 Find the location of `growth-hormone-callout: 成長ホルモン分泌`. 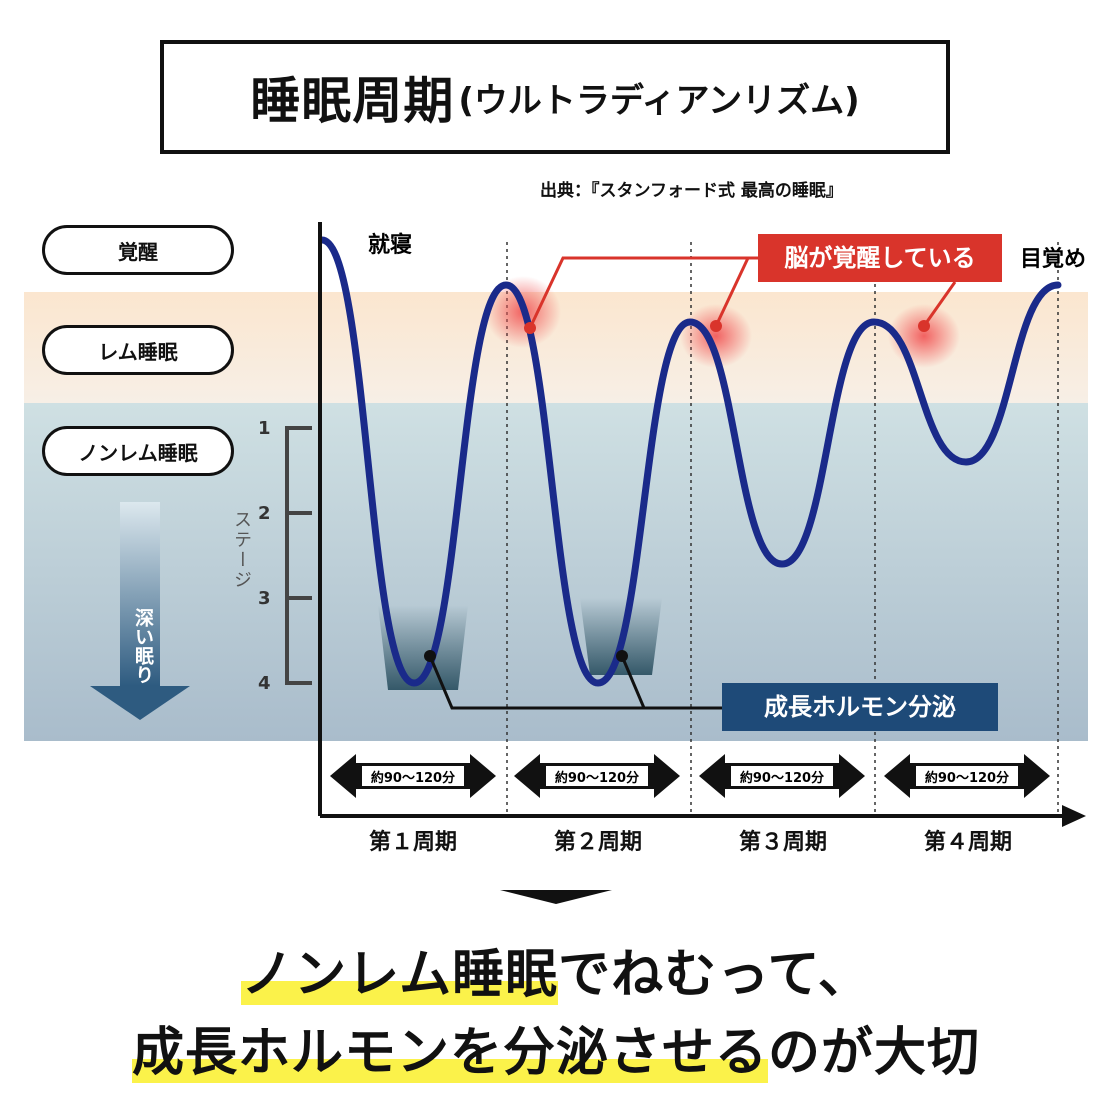

growth-hormone-callout: 成長ホルモン分泌 is located at coordinates (711, 690).